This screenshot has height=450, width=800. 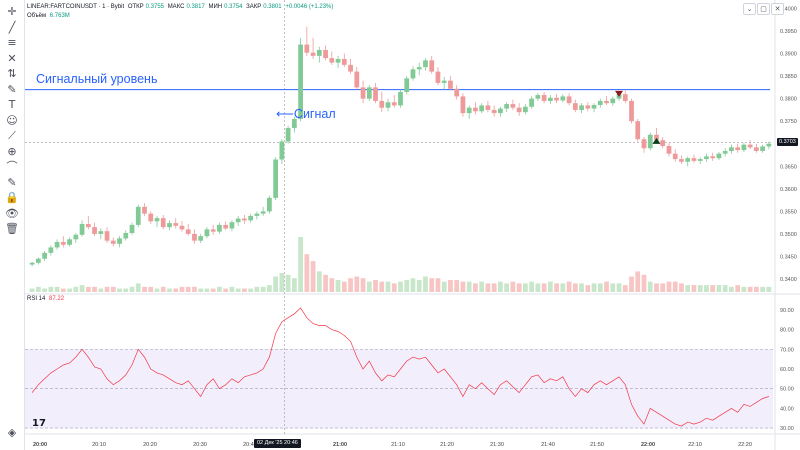 What do you see at coordinates (12, 104) in the screenshot?
I see `text-icon: T` at bounding box center [12, 104].